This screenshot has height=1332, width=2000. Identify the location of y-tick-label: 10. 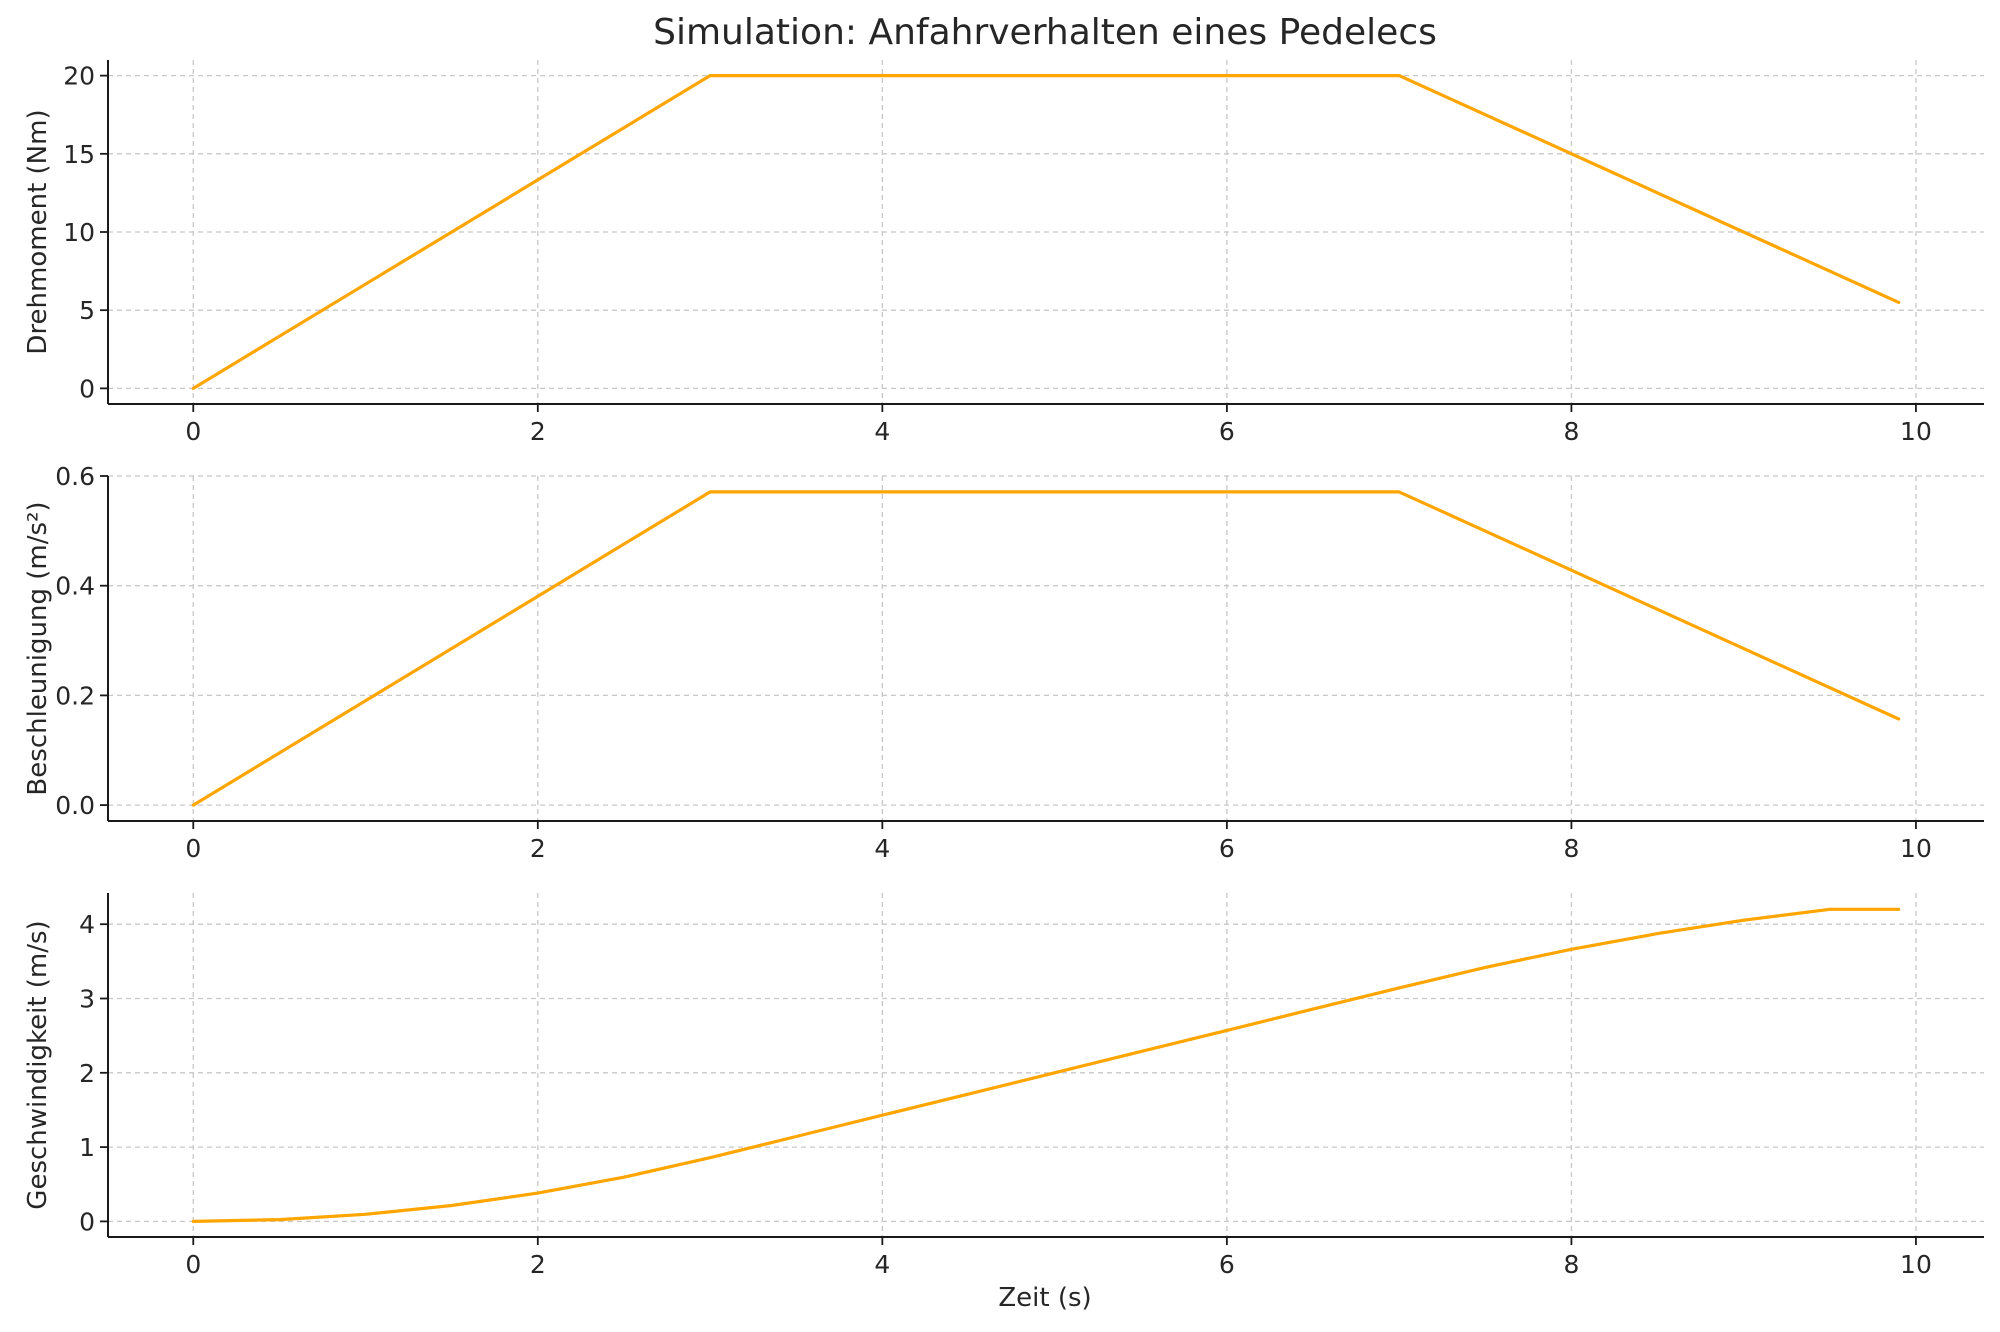
(79, 232).